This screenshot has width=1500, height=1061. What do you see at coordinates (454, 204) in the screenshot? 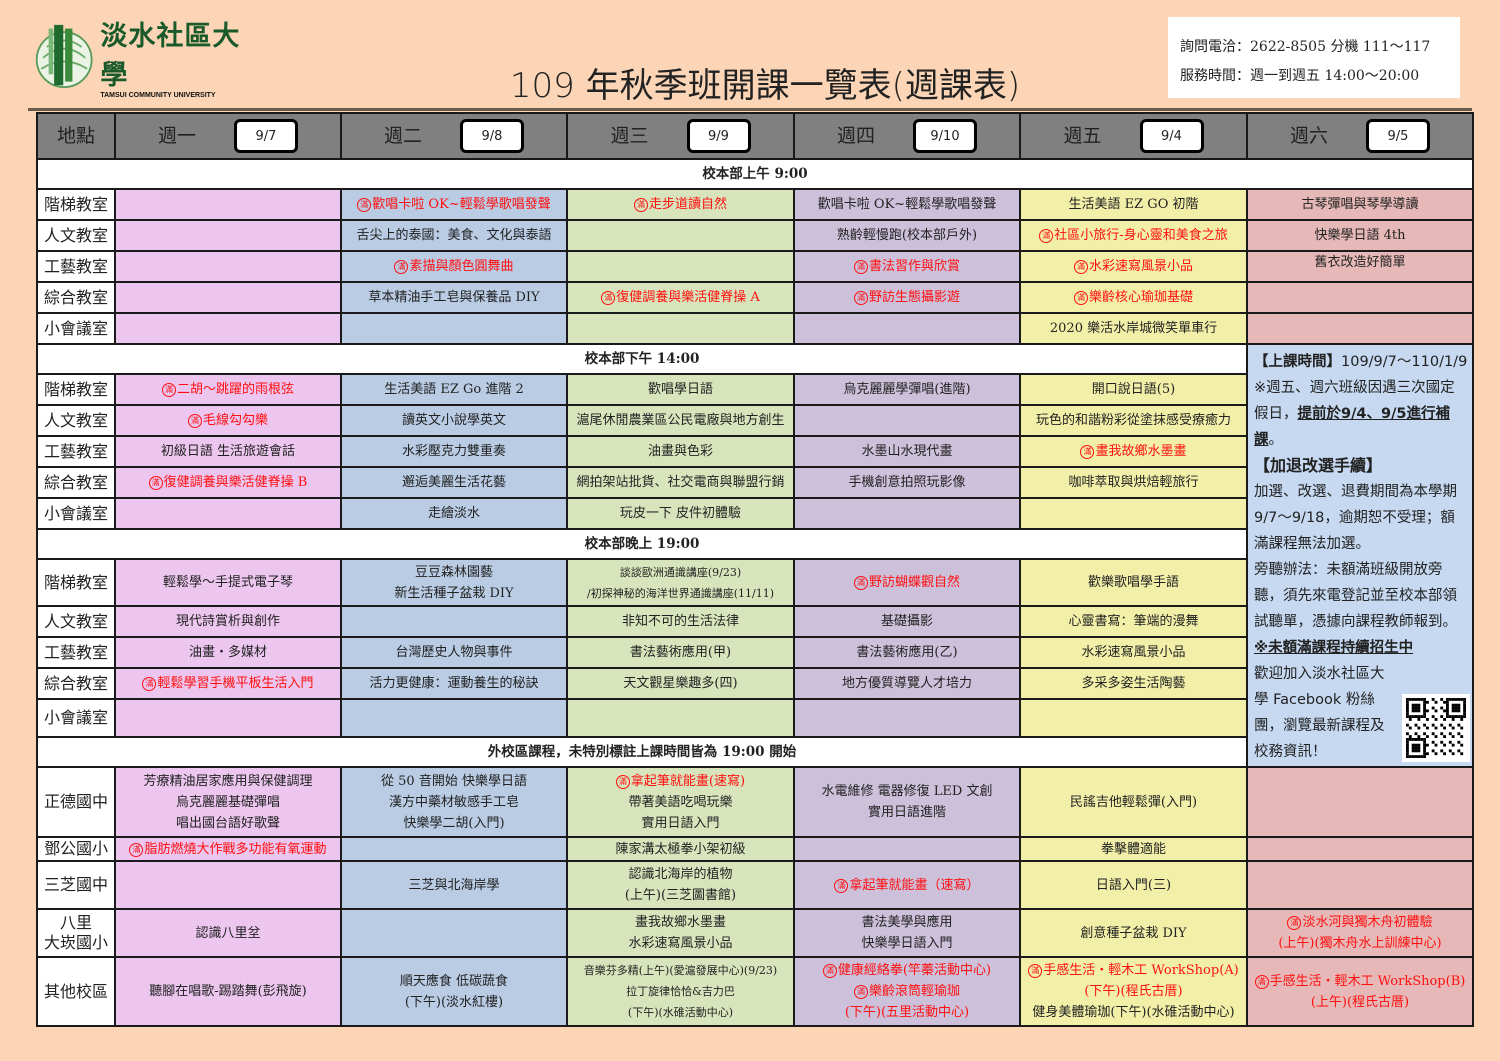
I see `course-full: 滿歡唱卡啦 OK~輕鬆學歌唱發聲` at bounding box center [454, 204].